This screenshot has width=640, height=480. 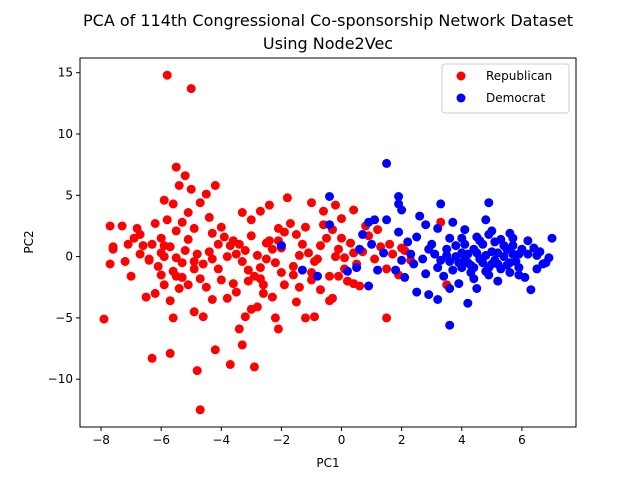 I want to click on chart-title-line-2: Using Node2Vec, so click(x=328, y=43).